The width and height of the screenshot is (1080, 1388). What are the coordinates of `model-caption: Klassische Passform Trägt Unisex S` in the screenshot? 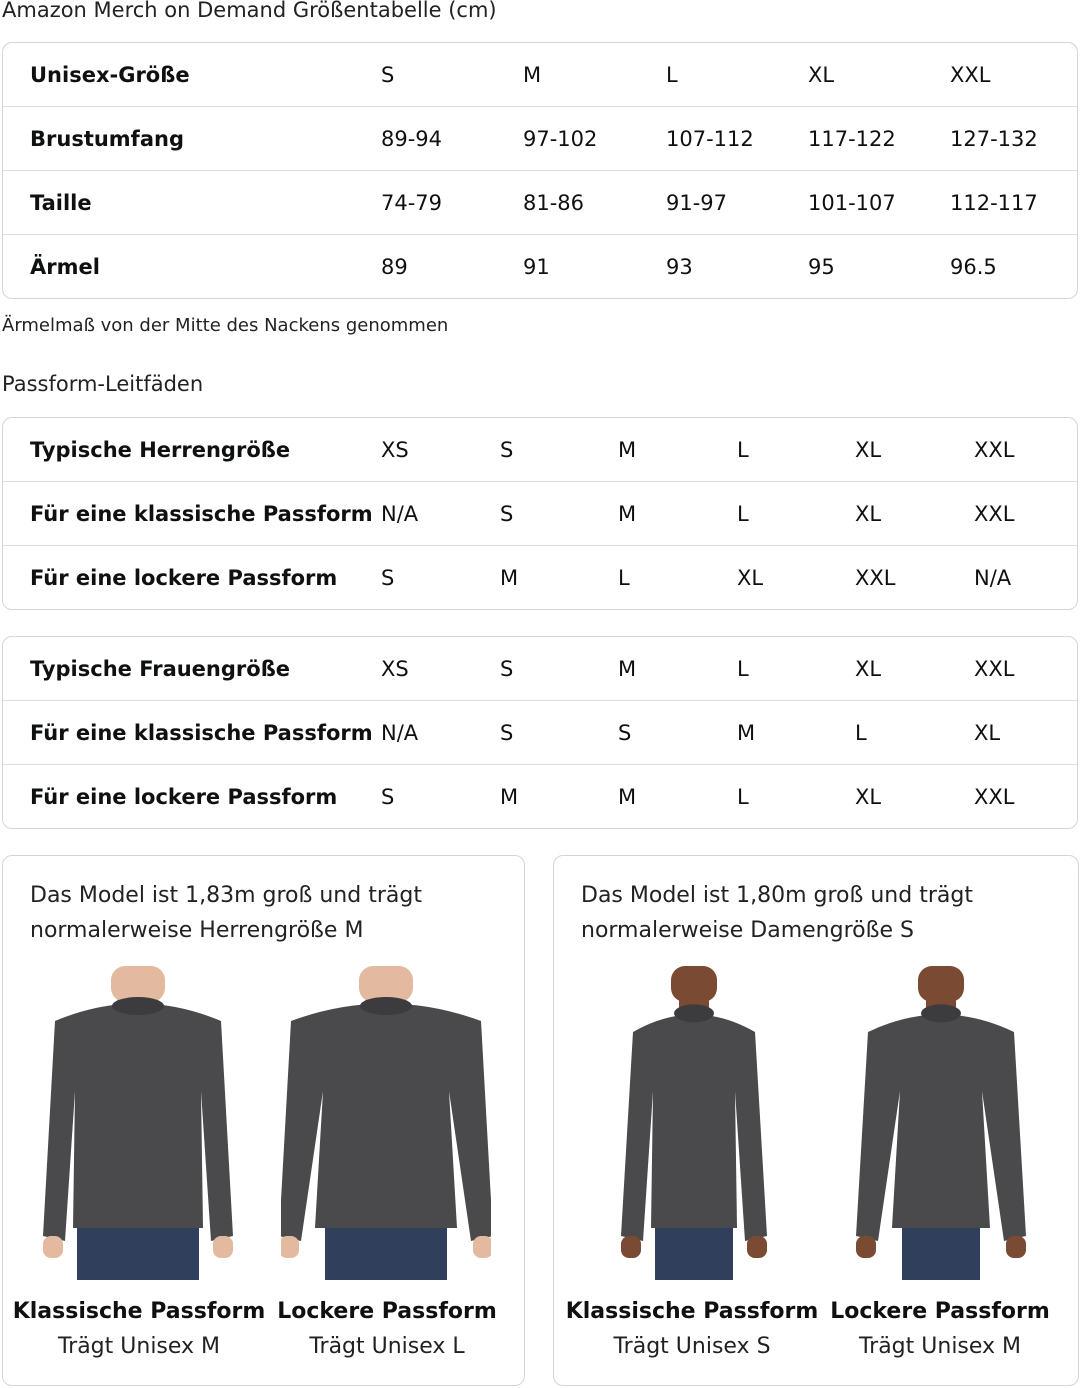 It's located at (692, 1329).